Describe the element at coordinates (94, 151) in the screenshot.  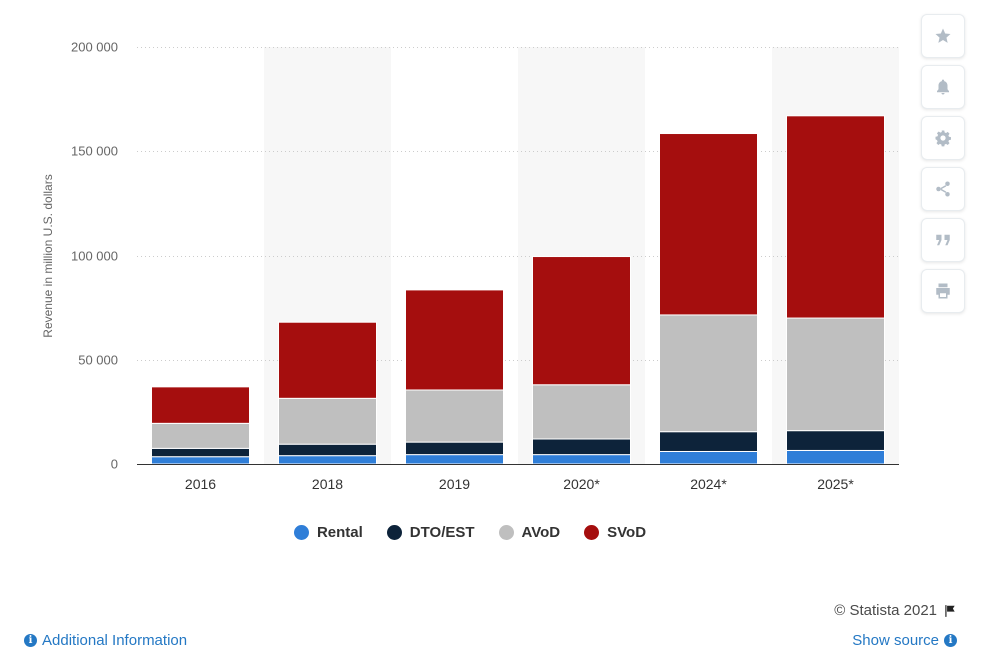
I see `y-tick-label: 150 000` at that location.